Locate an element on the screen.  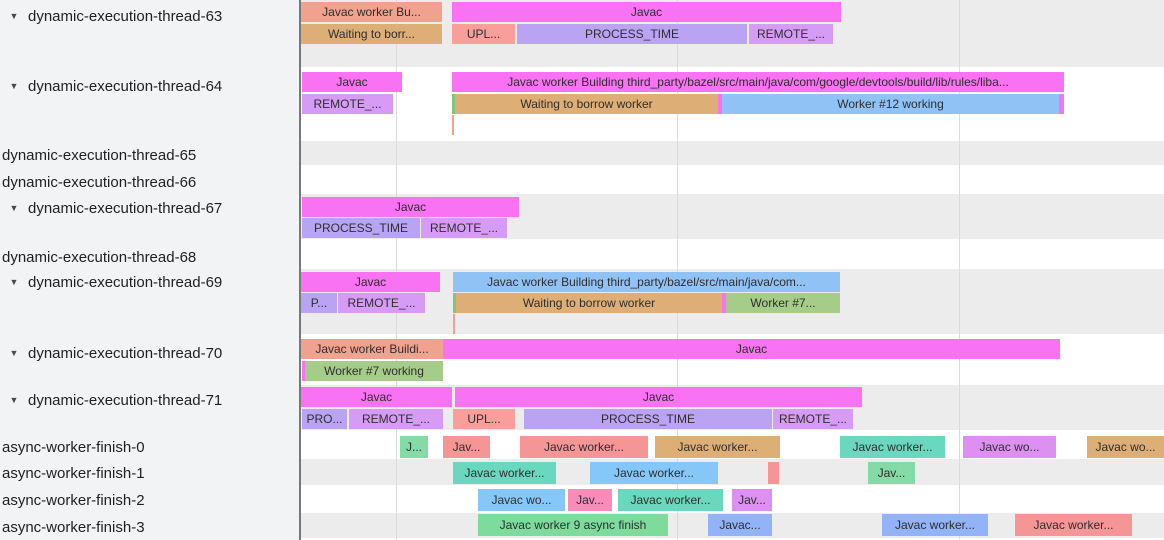
sidebar-item-dynamic-execution-thread-71: ▼ dynamic-execution-thread-71 is located at coordinates (149, 400).